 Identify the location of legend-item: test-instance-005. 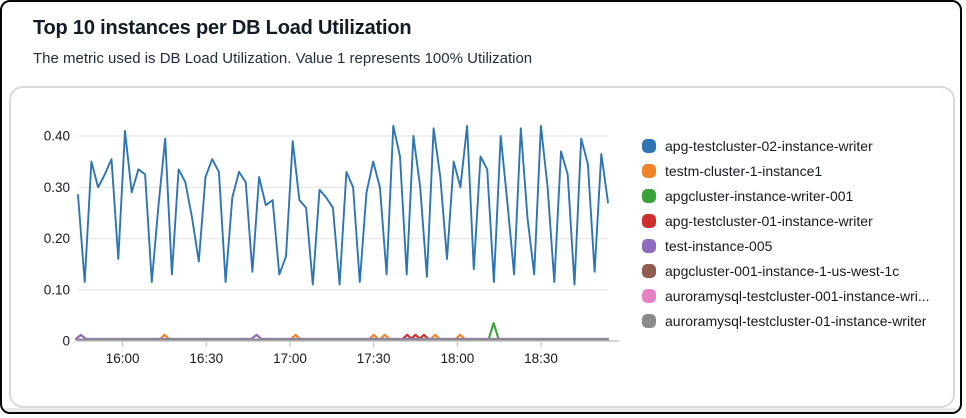
(798, 245).